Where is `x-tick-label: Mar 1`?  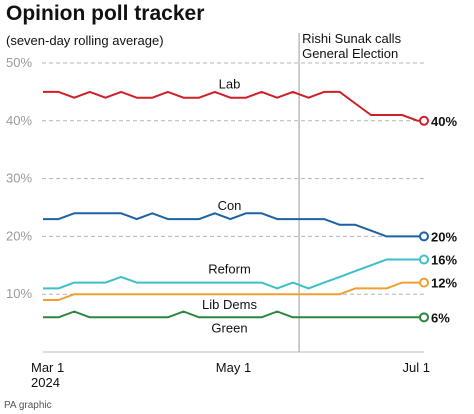
x-tick-label: Mar 1 is located at coordinates (47, 367).